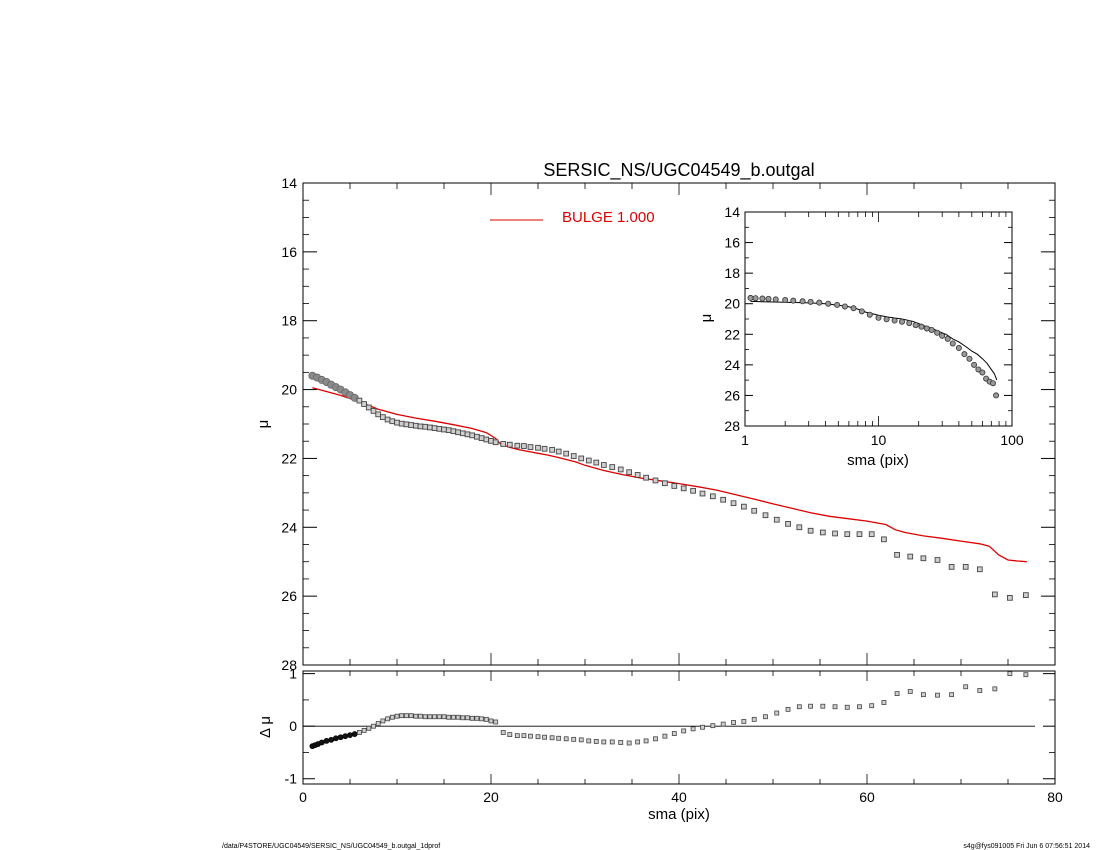  I want to click on main-y-tick-label: 24, so click(289, 527).